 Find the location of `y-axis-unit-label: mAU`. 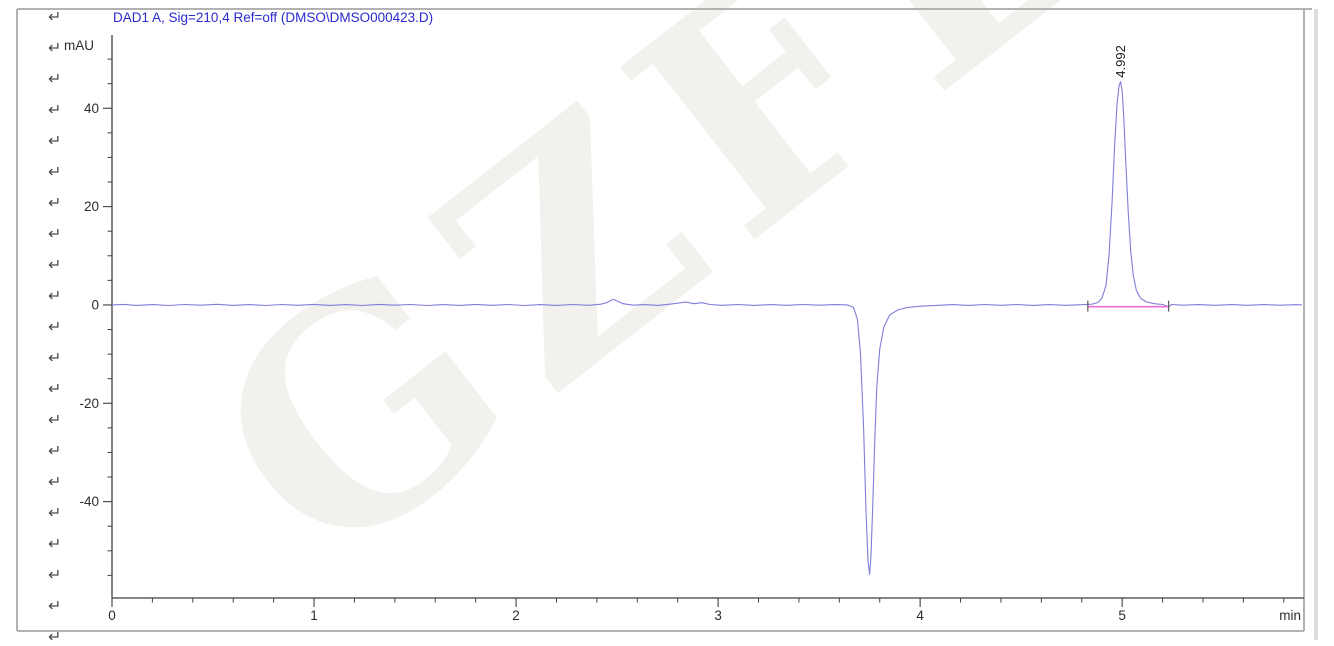

y-axis-unit-label: mAU is located at coordinates (79, 45).